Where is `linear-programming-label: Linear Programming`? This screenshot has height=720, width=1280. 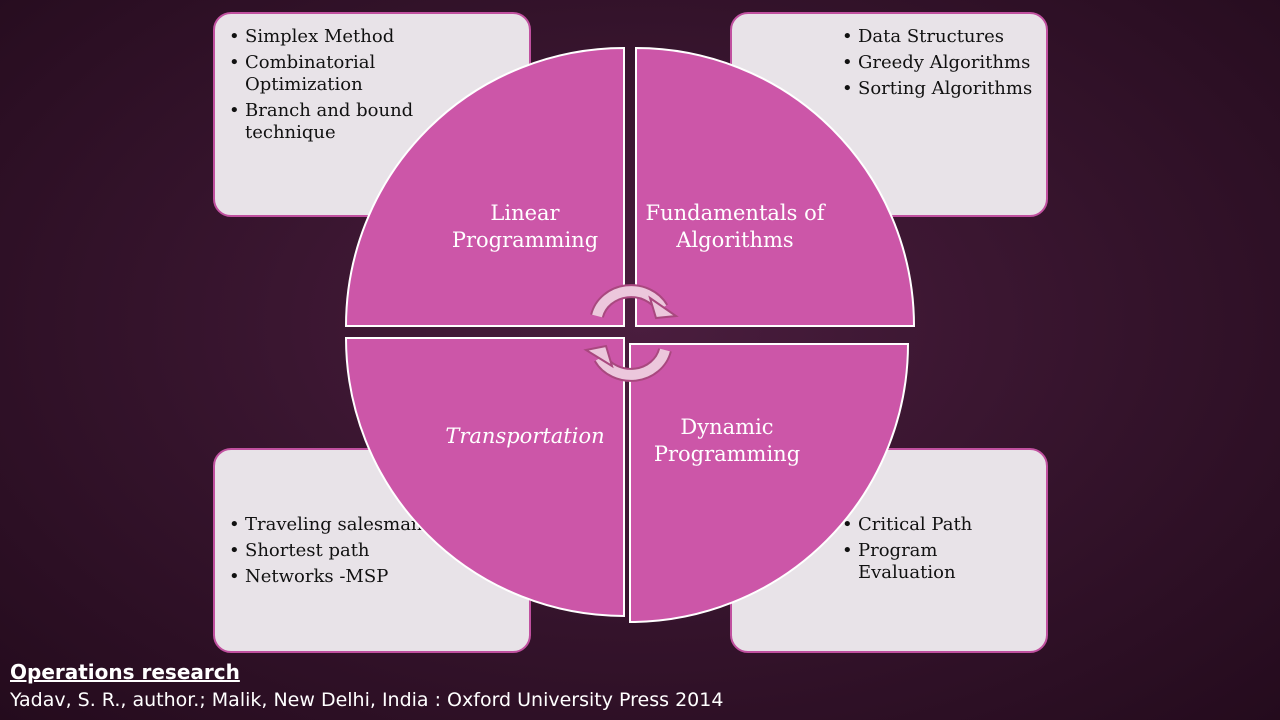
linear-programming-label: Linear Programming is located at coordinates (525, 226).